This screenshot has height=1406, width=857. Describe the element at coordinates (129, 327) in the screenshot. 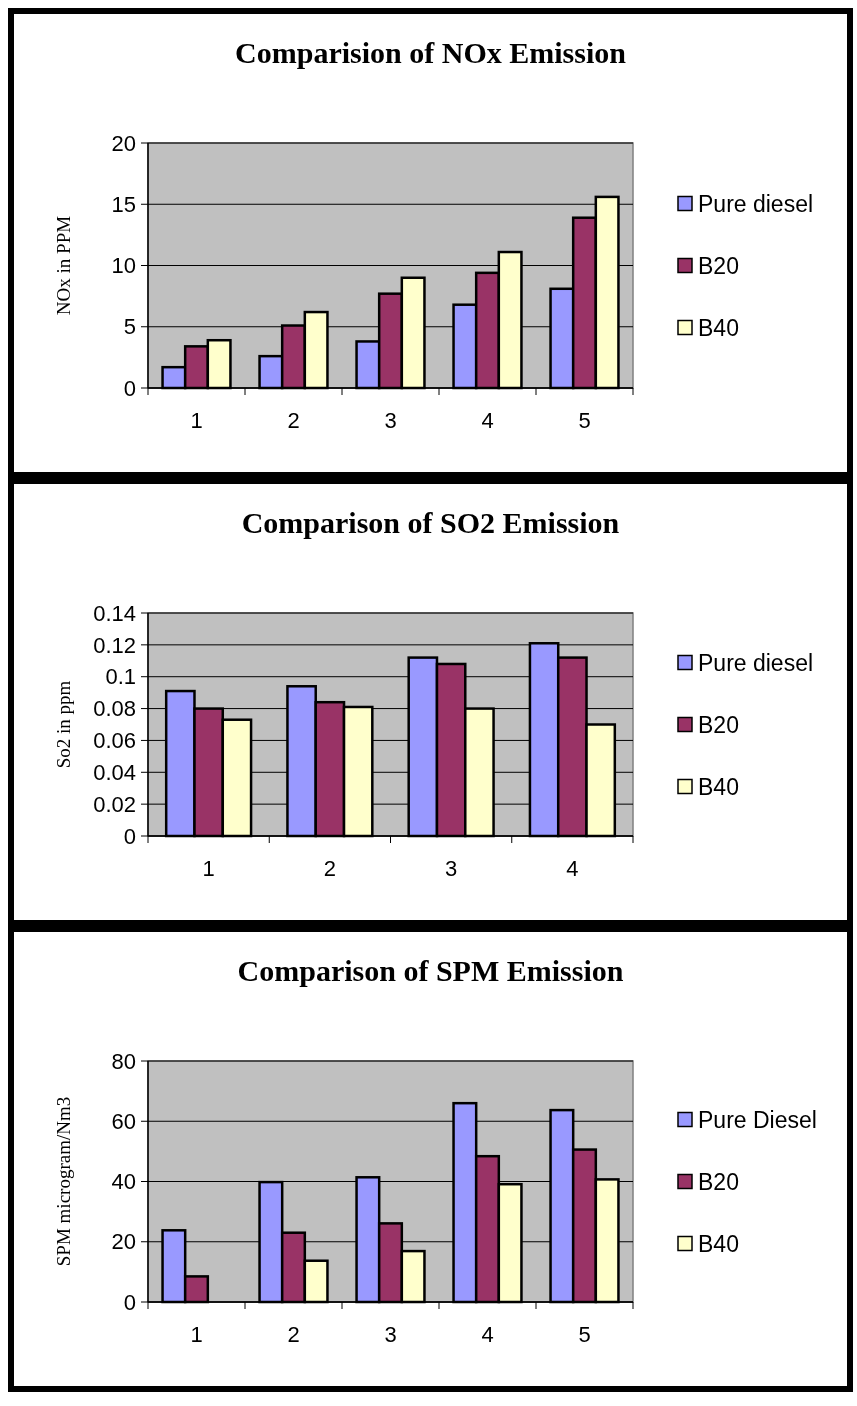

I see `y-tick-label: 5` at that location.